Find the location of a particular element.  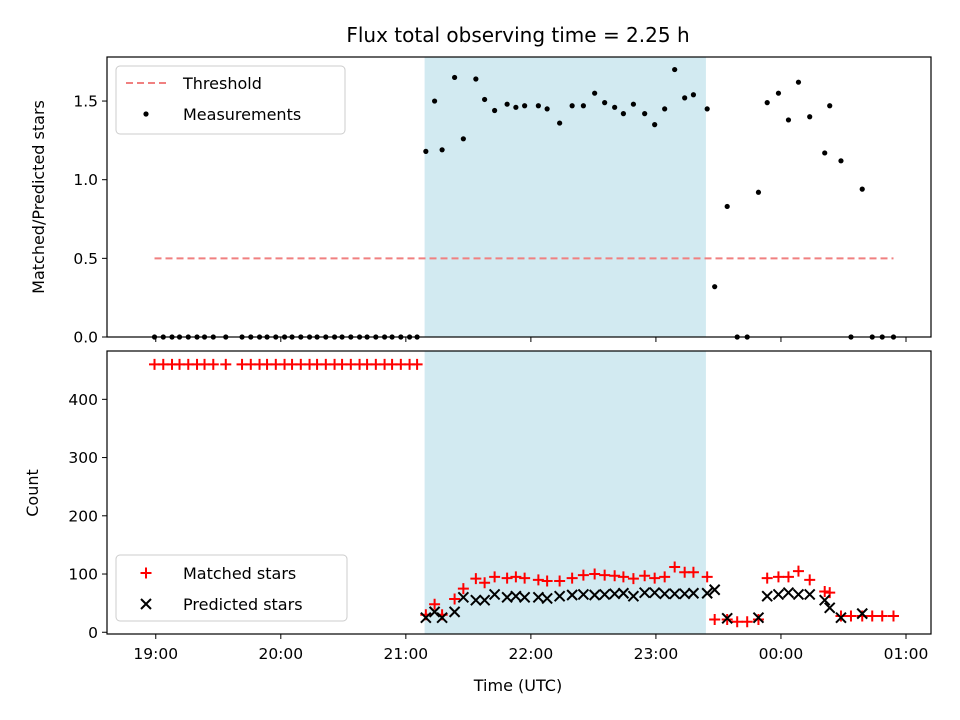

top-y-tick-label: 0.0 is located at coordinates (85, 338).